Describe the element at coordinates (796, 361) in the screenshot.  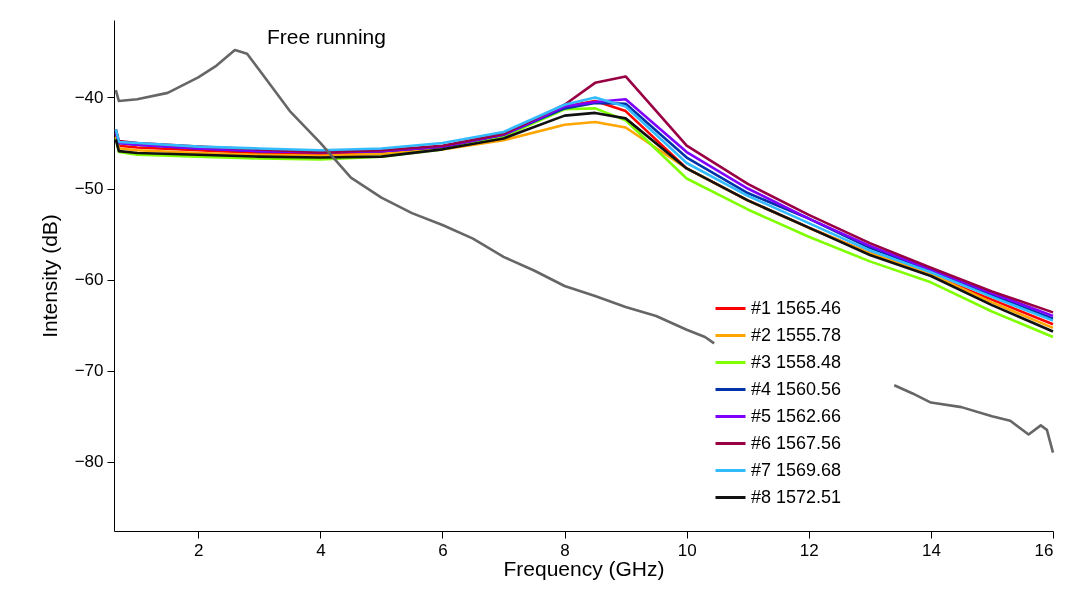
I see `legend-label: #3 1558.48` at that location.